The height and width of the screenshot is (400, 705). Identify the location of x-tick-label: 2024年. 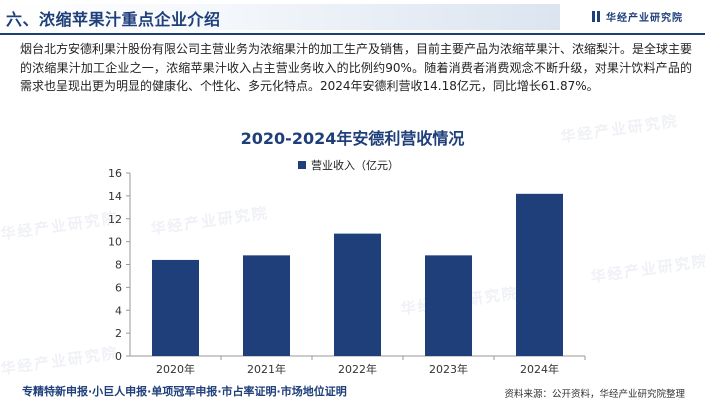
(539, 369).